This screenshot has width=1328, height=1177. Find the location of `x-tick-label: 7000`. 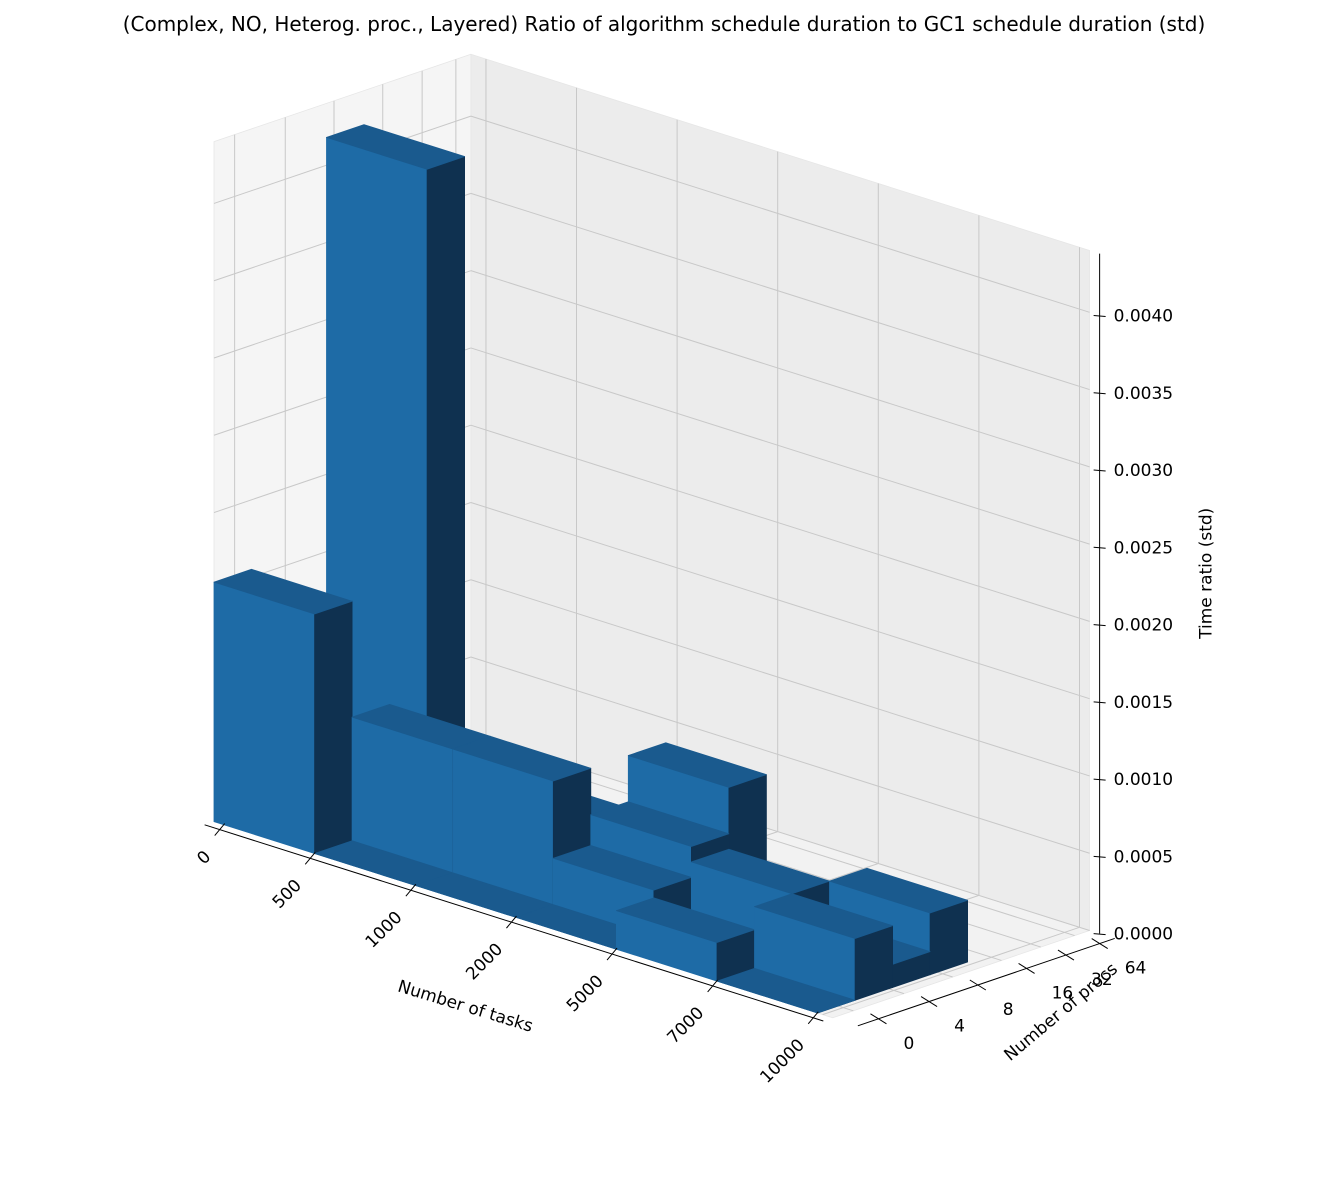

x-tick-label: 7000 is located at coordinates (686, 1025).